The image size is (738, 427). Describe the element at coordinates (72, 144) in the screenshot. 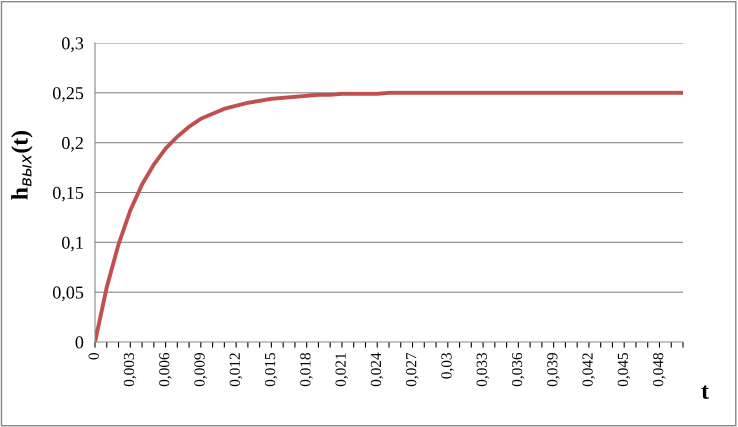

I see `y-tick-label: 0,2` at that location.